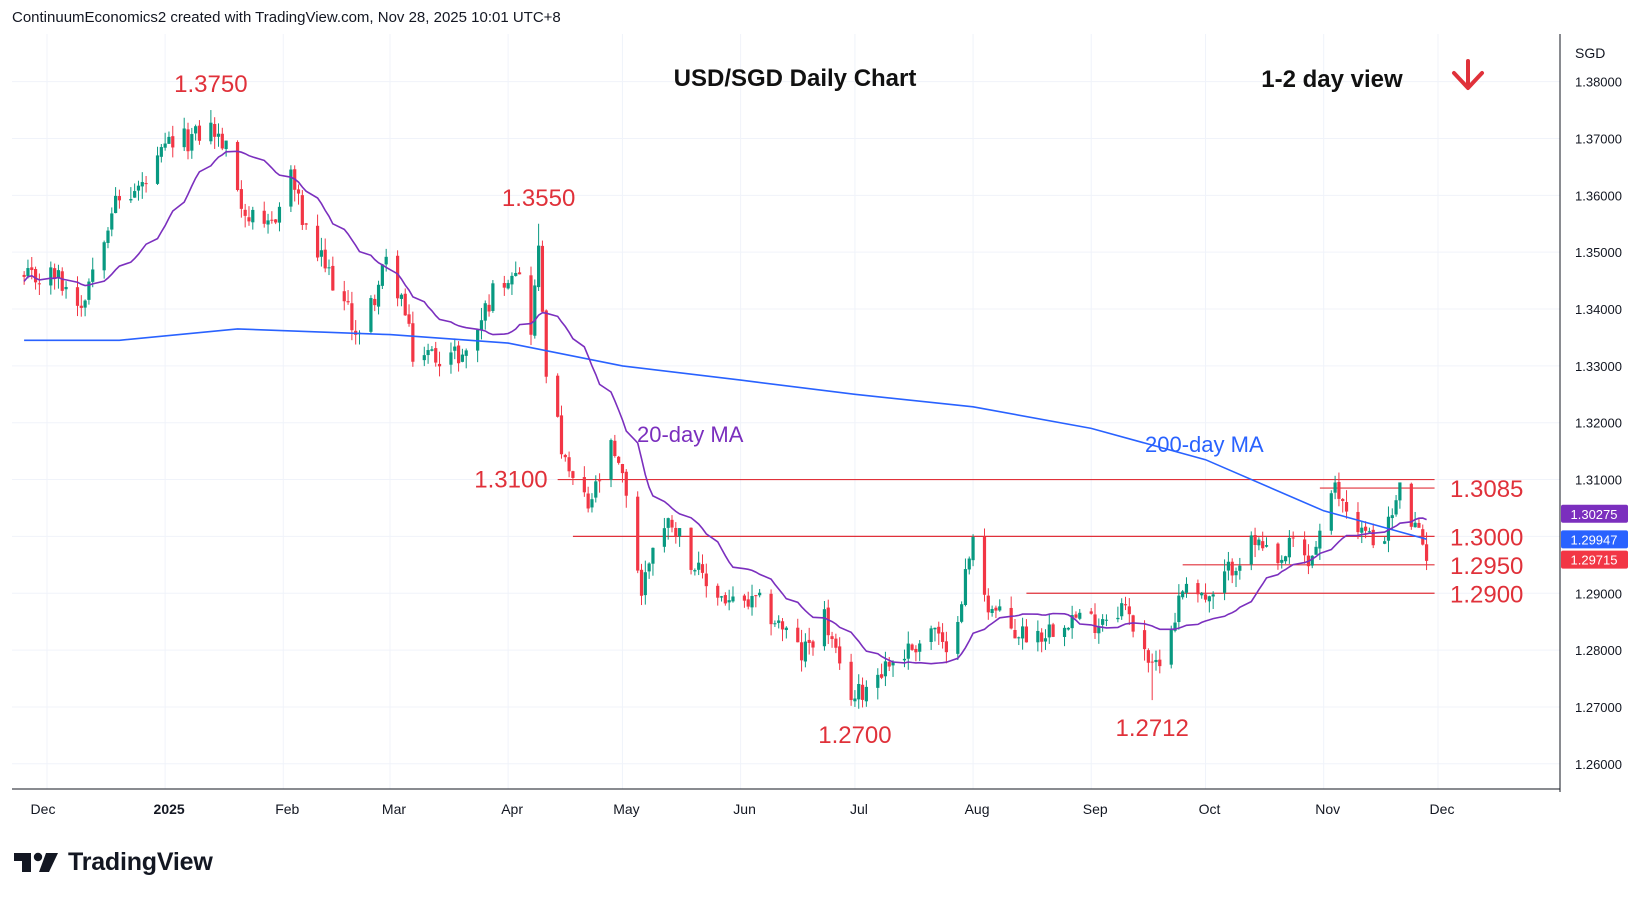 This screenshot has width=1648, height=897. Describe the element at coordinates (1598, 707) in the screenshot. I see `price-tick-label: 1.27000` at that location.